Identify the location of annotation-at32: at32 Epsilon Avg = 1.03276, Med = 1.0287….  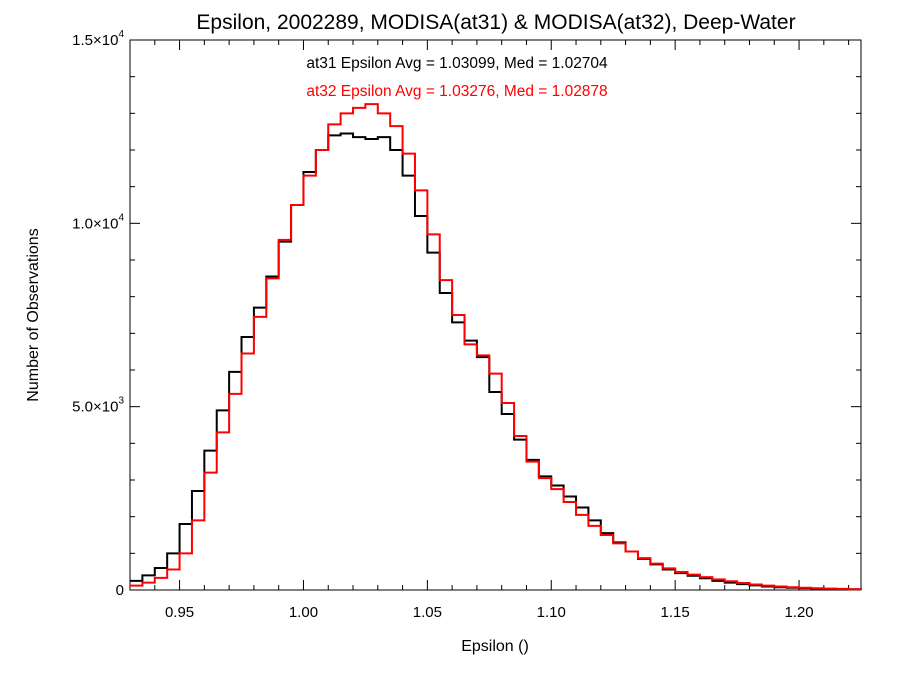
(456, 91).